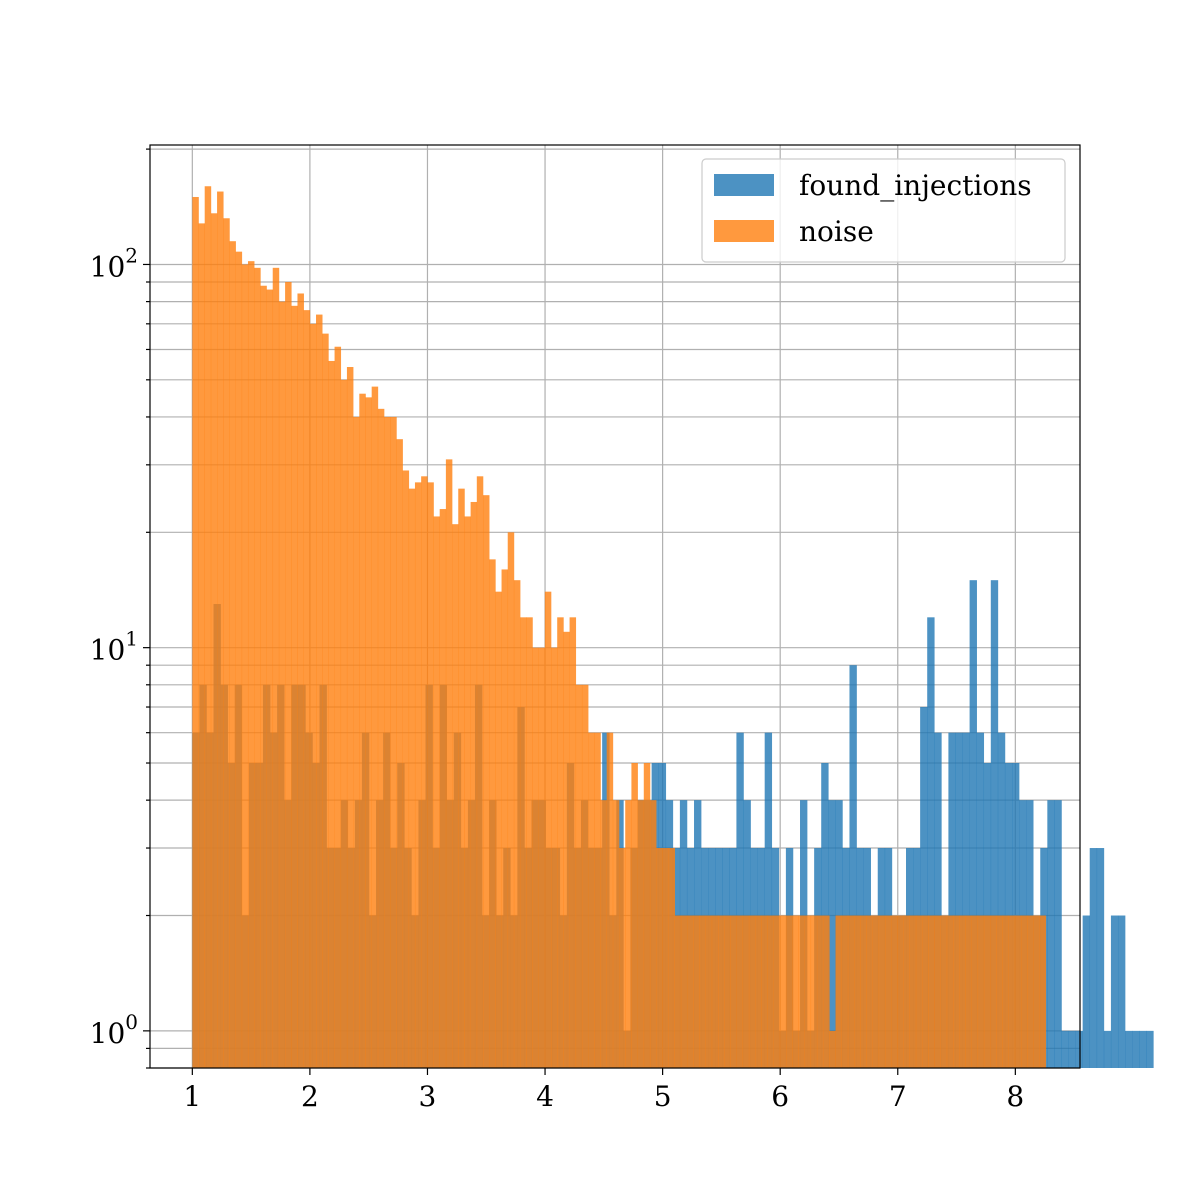 This screenshot has width=1200, height=1200. Describe the element at coordinates (898, 1096) in the screenshot. I see `x-tick-label: 7` at that location.